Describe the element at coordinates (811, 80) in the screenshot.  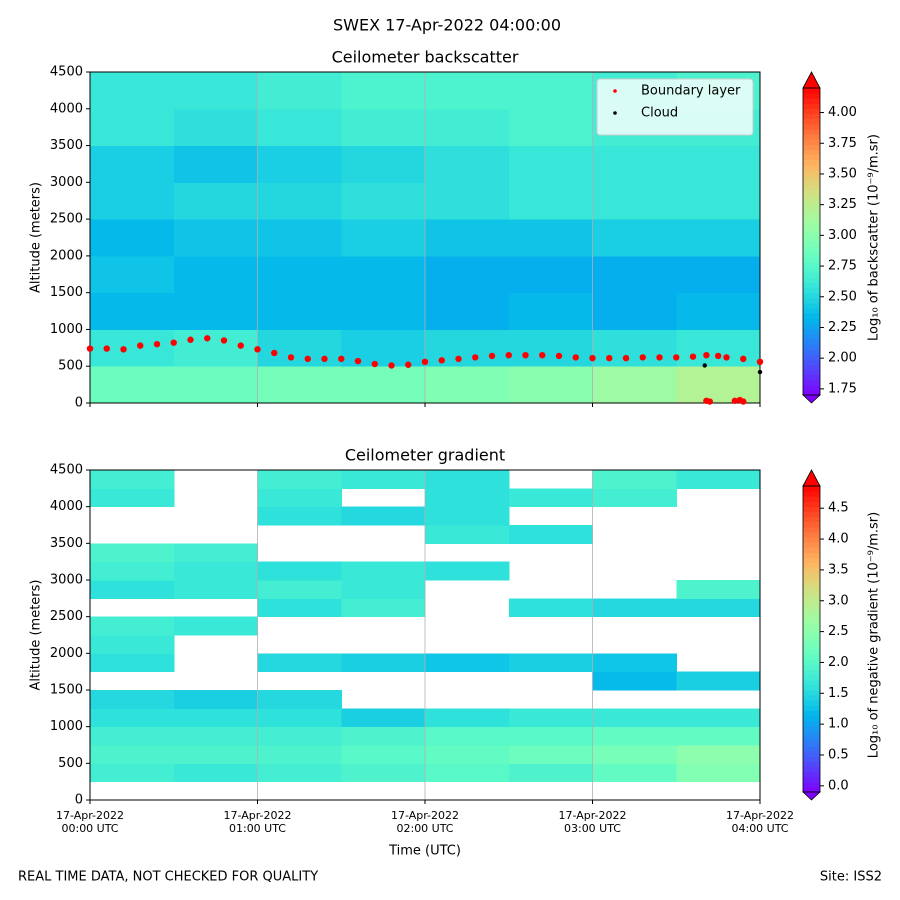
I see `colorbar-extend-top` at that location.